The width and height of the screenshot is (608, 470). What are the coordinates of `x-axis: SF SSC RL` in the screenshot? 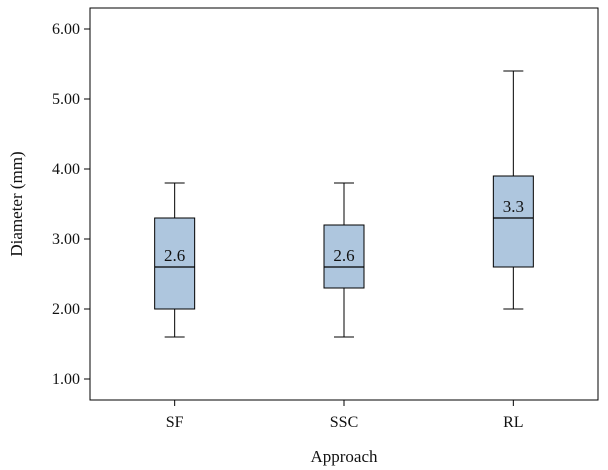 It's located at (345, 415).